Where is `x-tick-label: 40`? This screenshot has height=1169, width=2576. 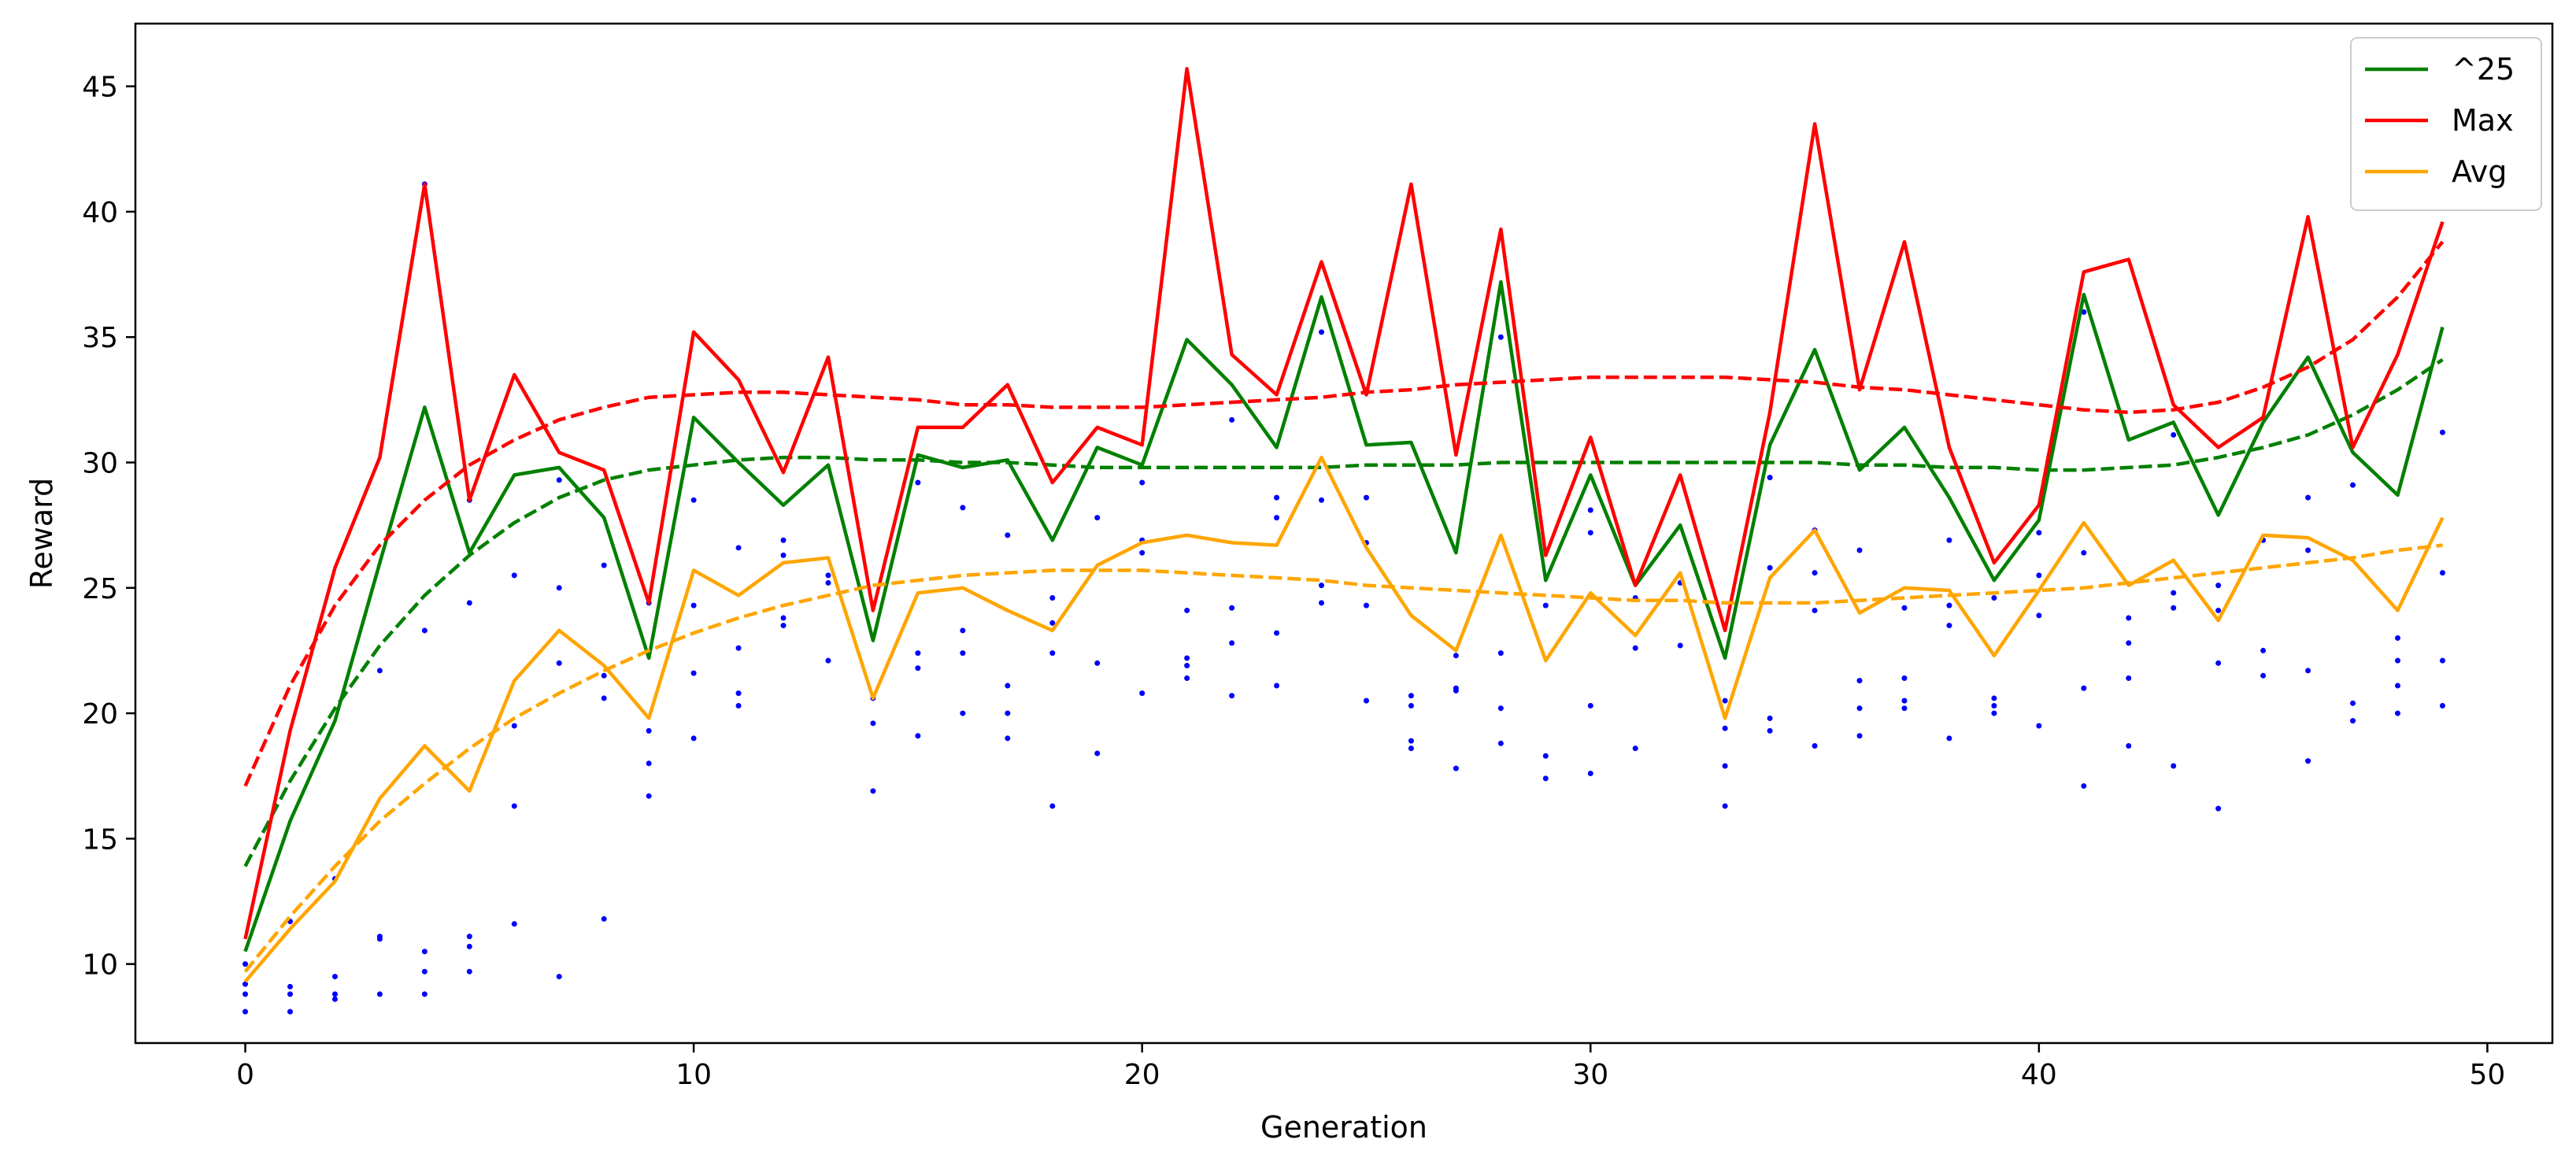
x-tick-label: 40 is located at coordinates (2039, 1075).